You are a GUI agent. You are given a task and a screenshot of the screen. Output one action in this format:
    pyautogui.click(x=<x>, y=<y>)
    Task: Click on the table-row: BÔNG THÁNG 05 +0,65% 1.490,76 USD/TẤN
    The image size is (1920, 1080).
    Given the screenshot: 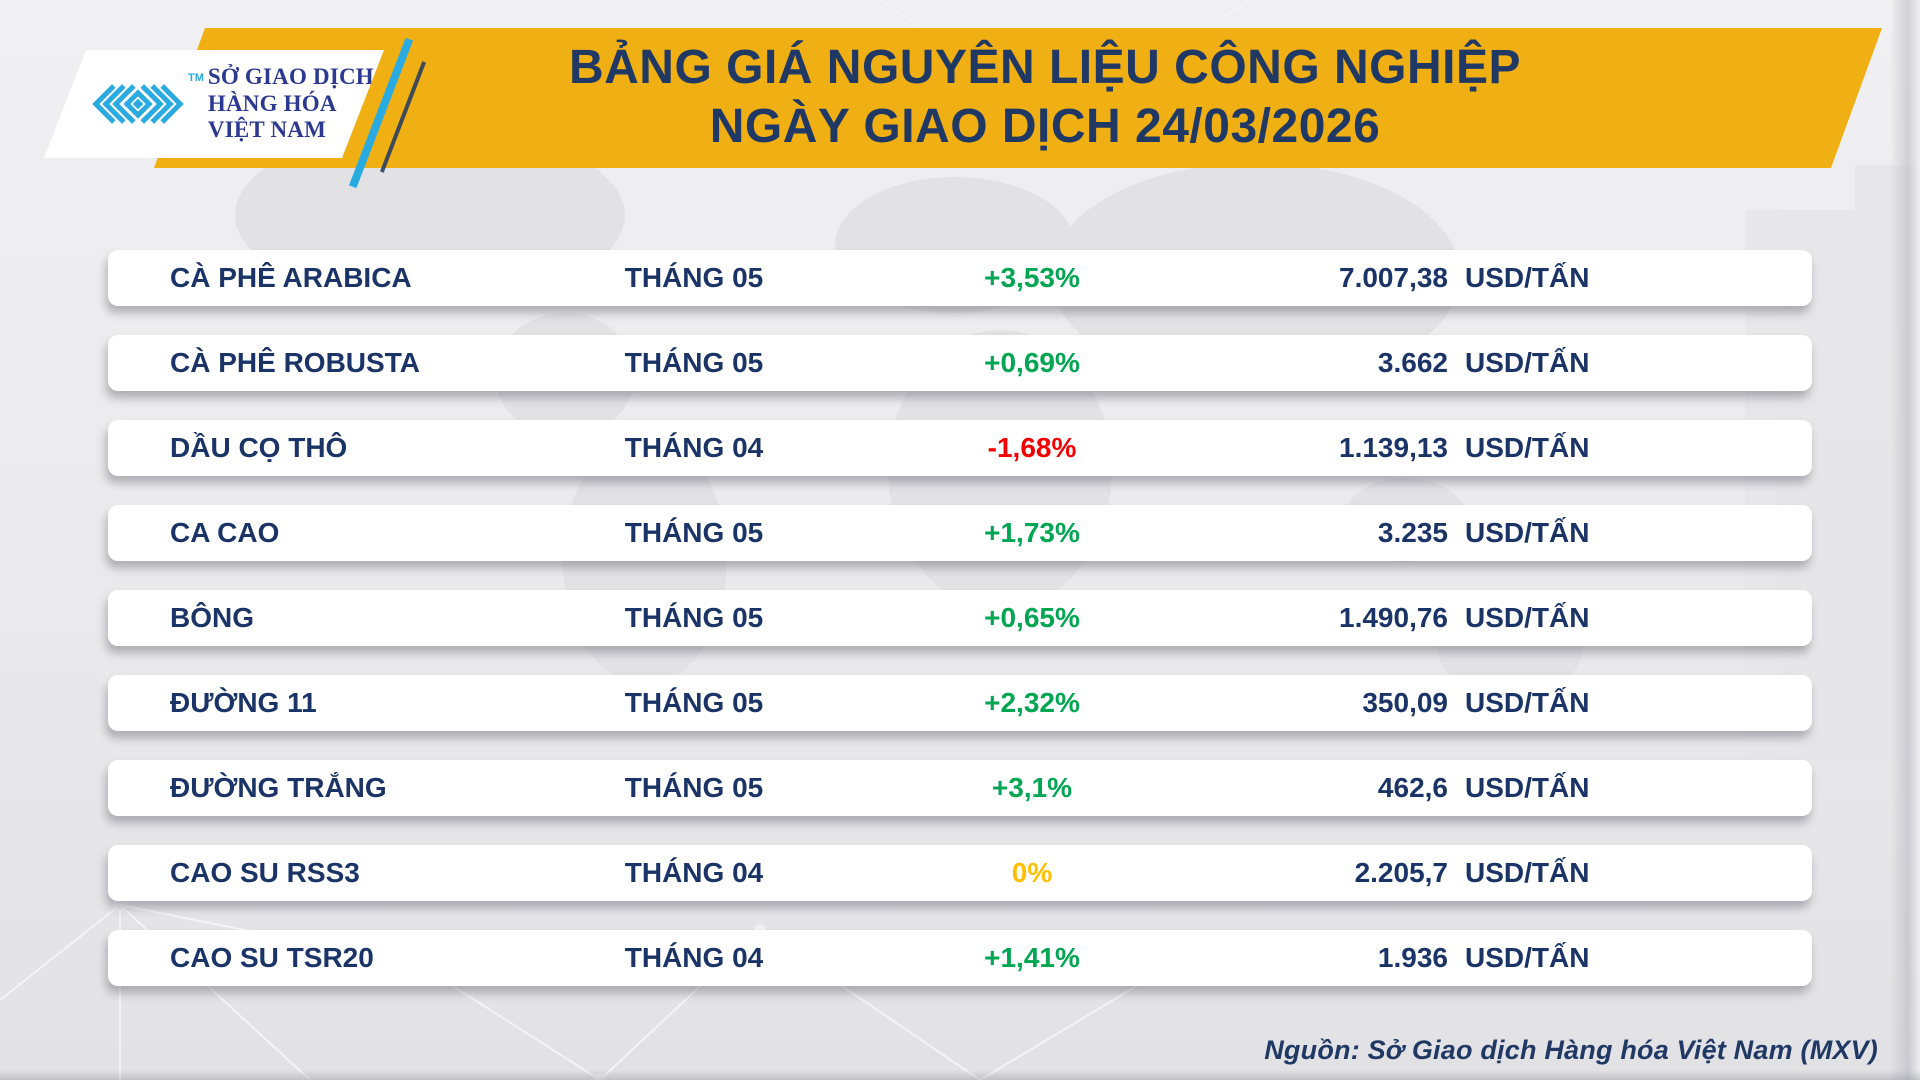 What is the action you would take?
    pyautogui.click(x=960, y=618)
    